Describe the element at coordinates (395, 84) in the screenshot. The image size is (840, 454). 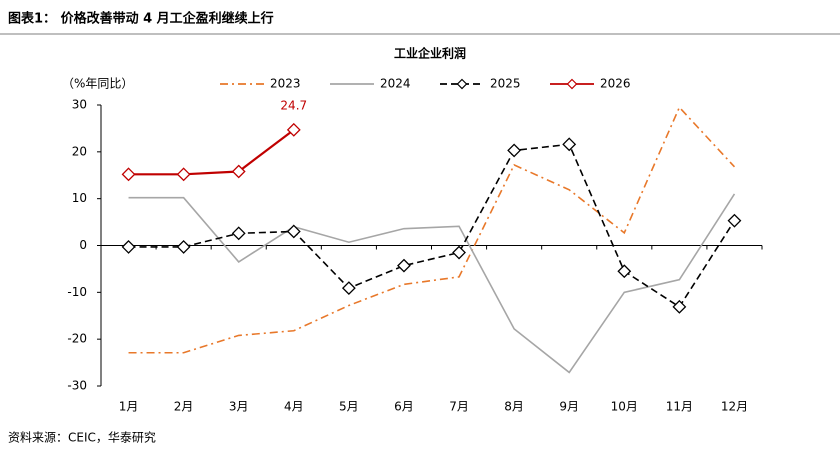
I see `legend-label: 2024` at that location.